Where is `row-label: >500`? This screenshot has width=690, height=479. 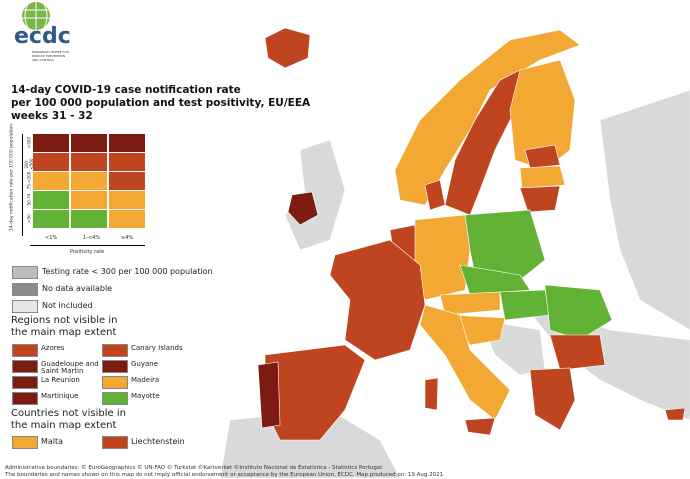
row-label: >500 is located at coordinates (29, 142).